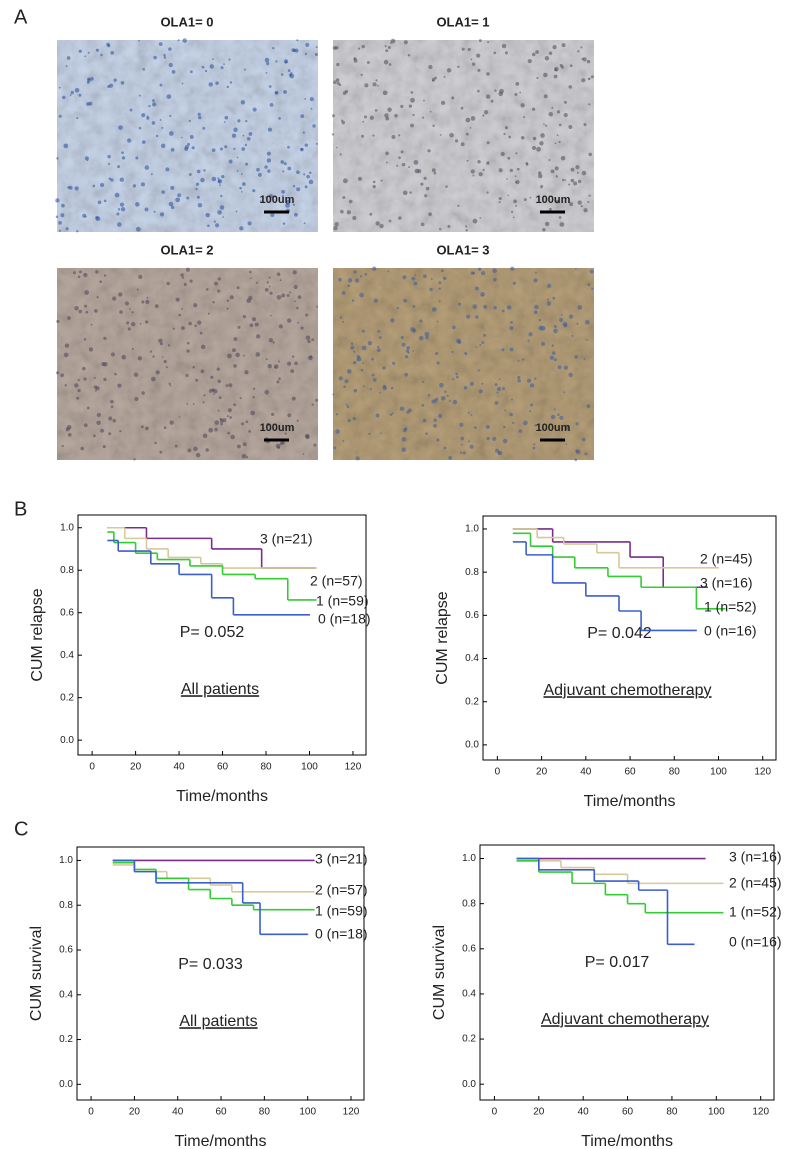 The width and height of the screenshot is (787, 1149). Describe the element at coordinates (462, 21) in the screenshot. I see `image-title: OLA1= 1` at that location.